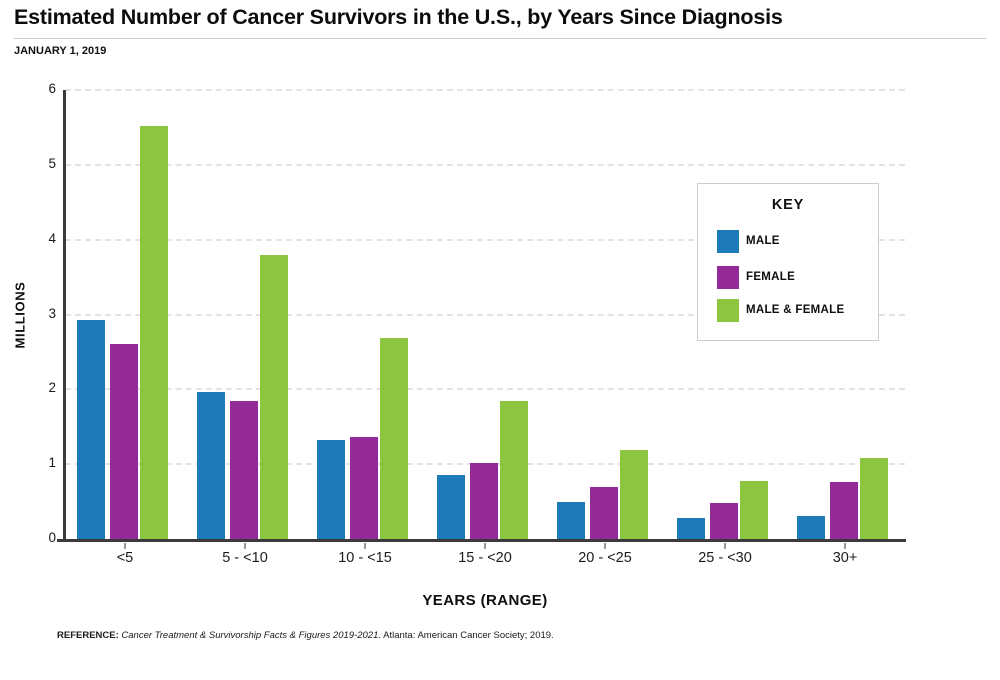  What do you see at coordinates (485, 558) in the screenshot?
I see `x-tick-label-3: 15 - <20` at bounding box center [485, 558].